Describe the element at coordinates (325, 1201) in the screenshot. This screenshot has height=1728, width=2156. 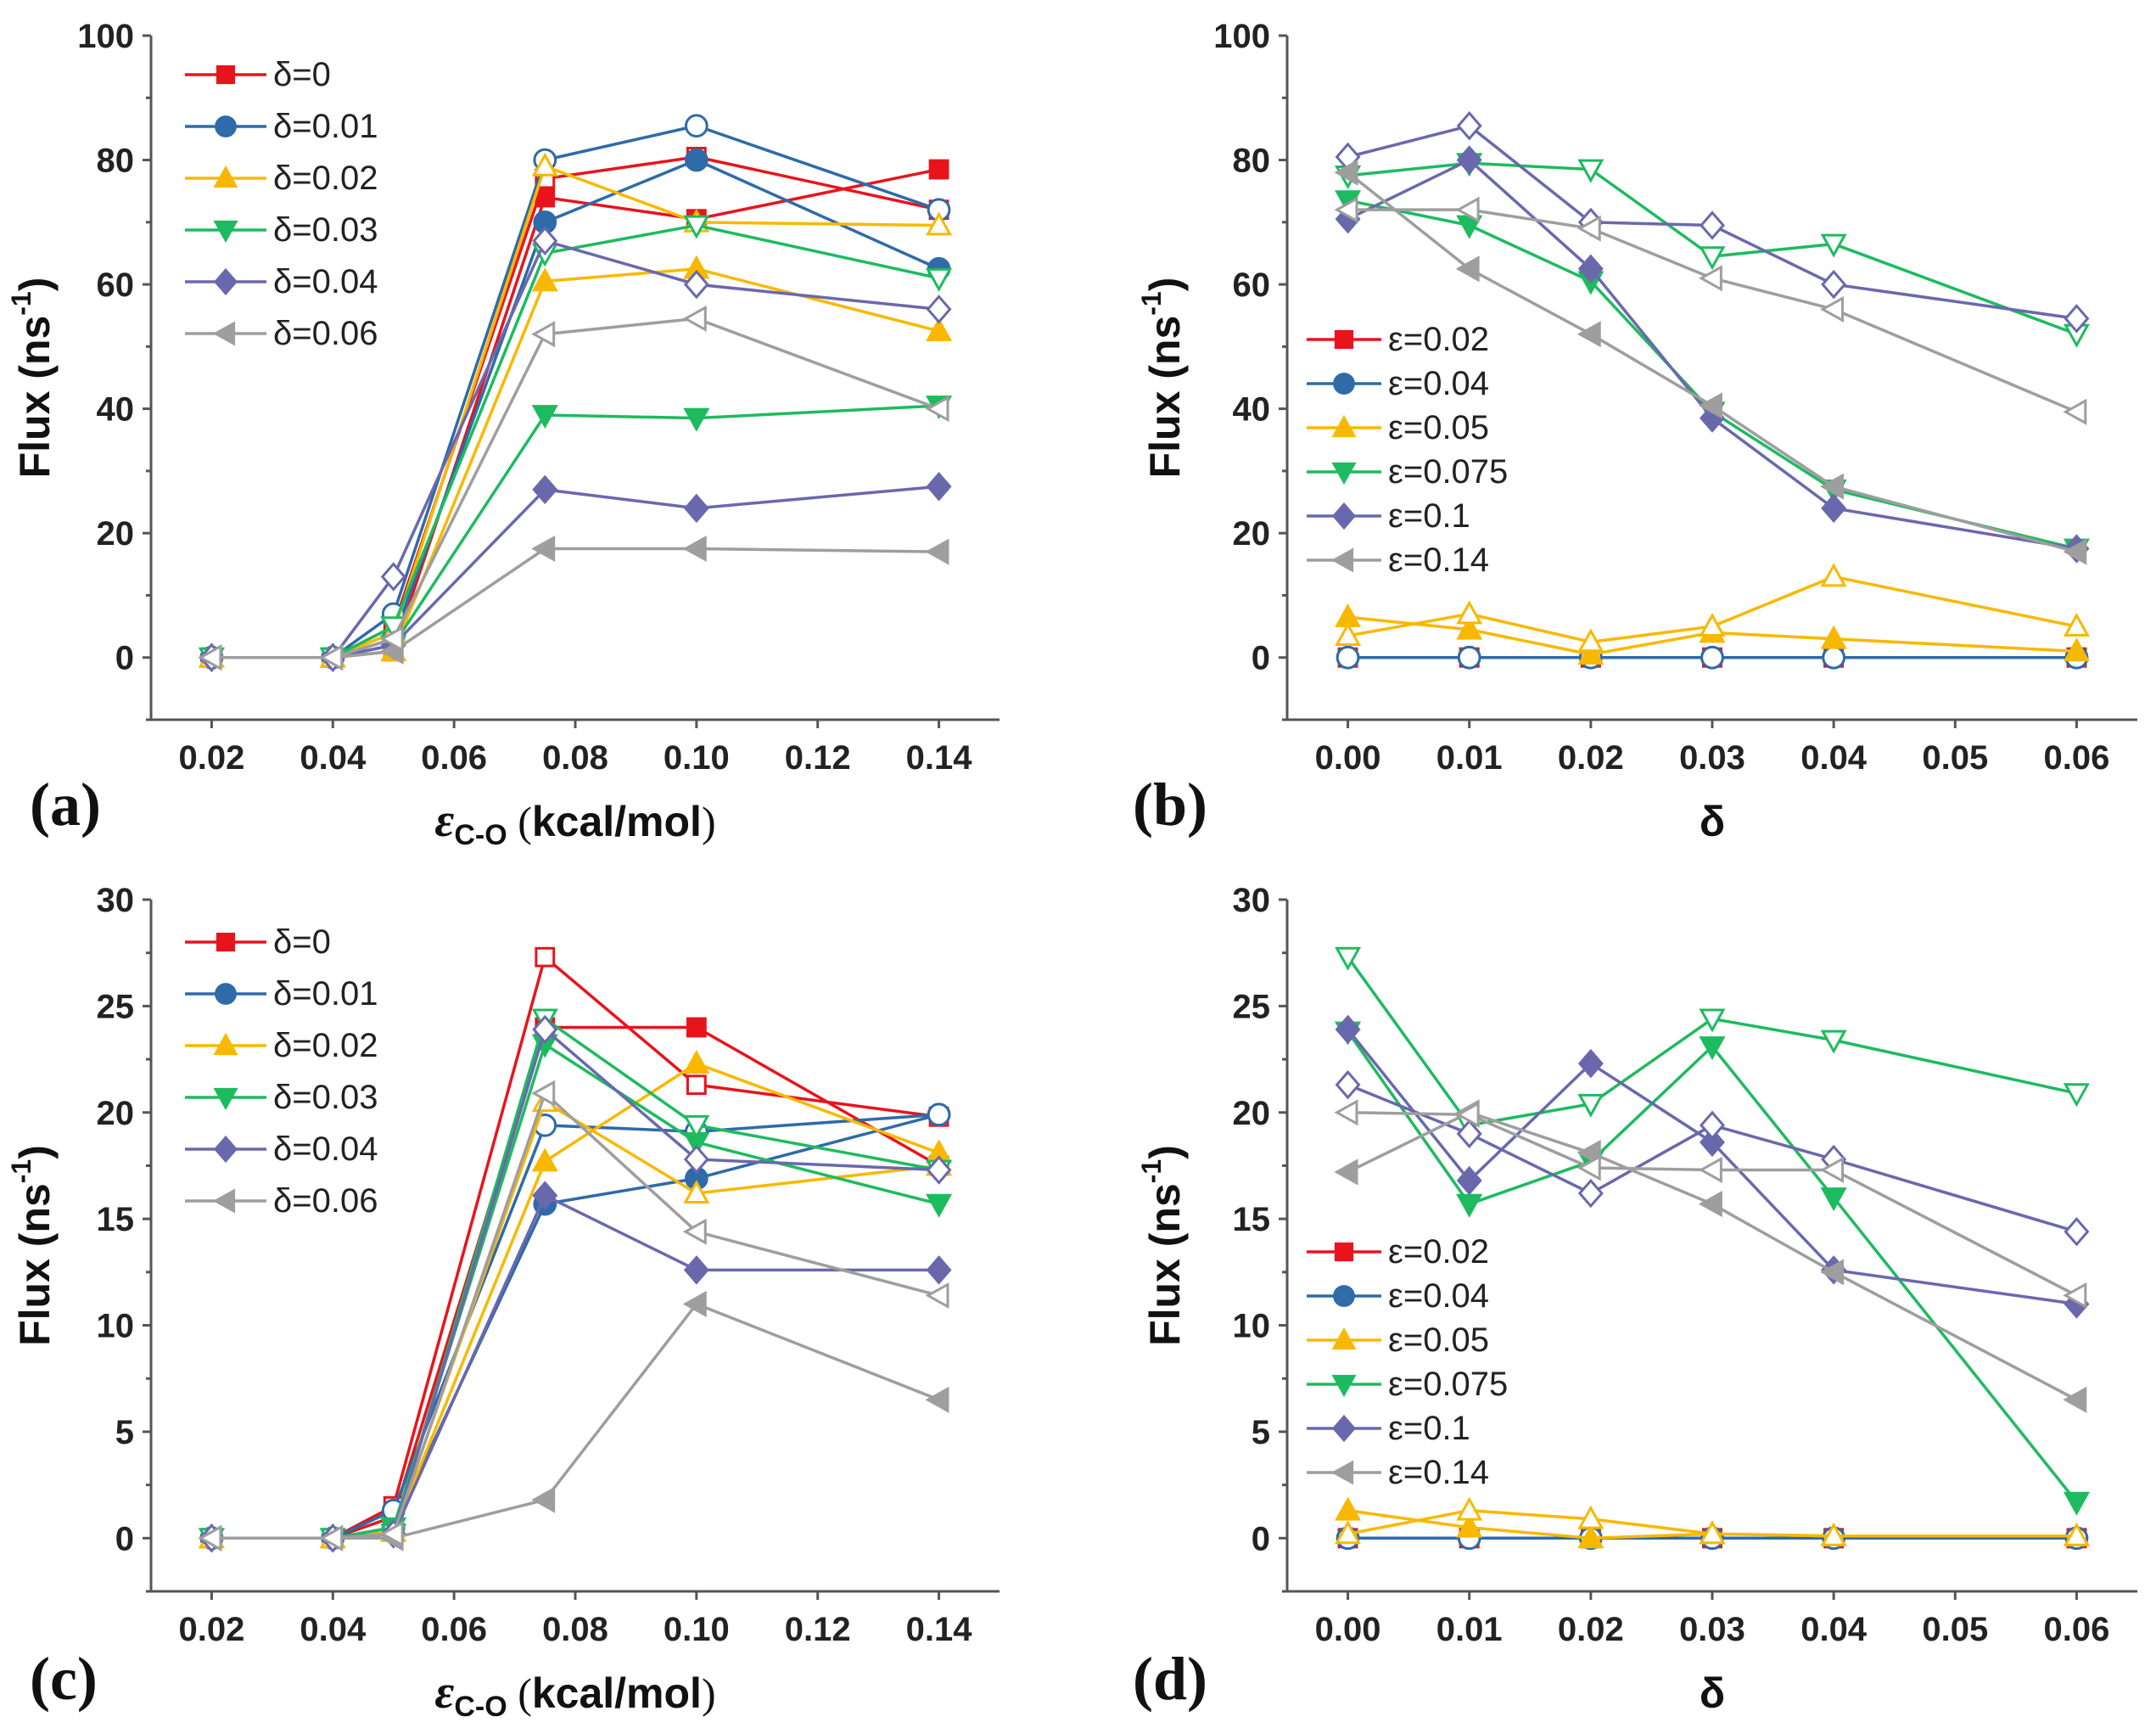
I see `legend-label: δ=0.06` at that location.